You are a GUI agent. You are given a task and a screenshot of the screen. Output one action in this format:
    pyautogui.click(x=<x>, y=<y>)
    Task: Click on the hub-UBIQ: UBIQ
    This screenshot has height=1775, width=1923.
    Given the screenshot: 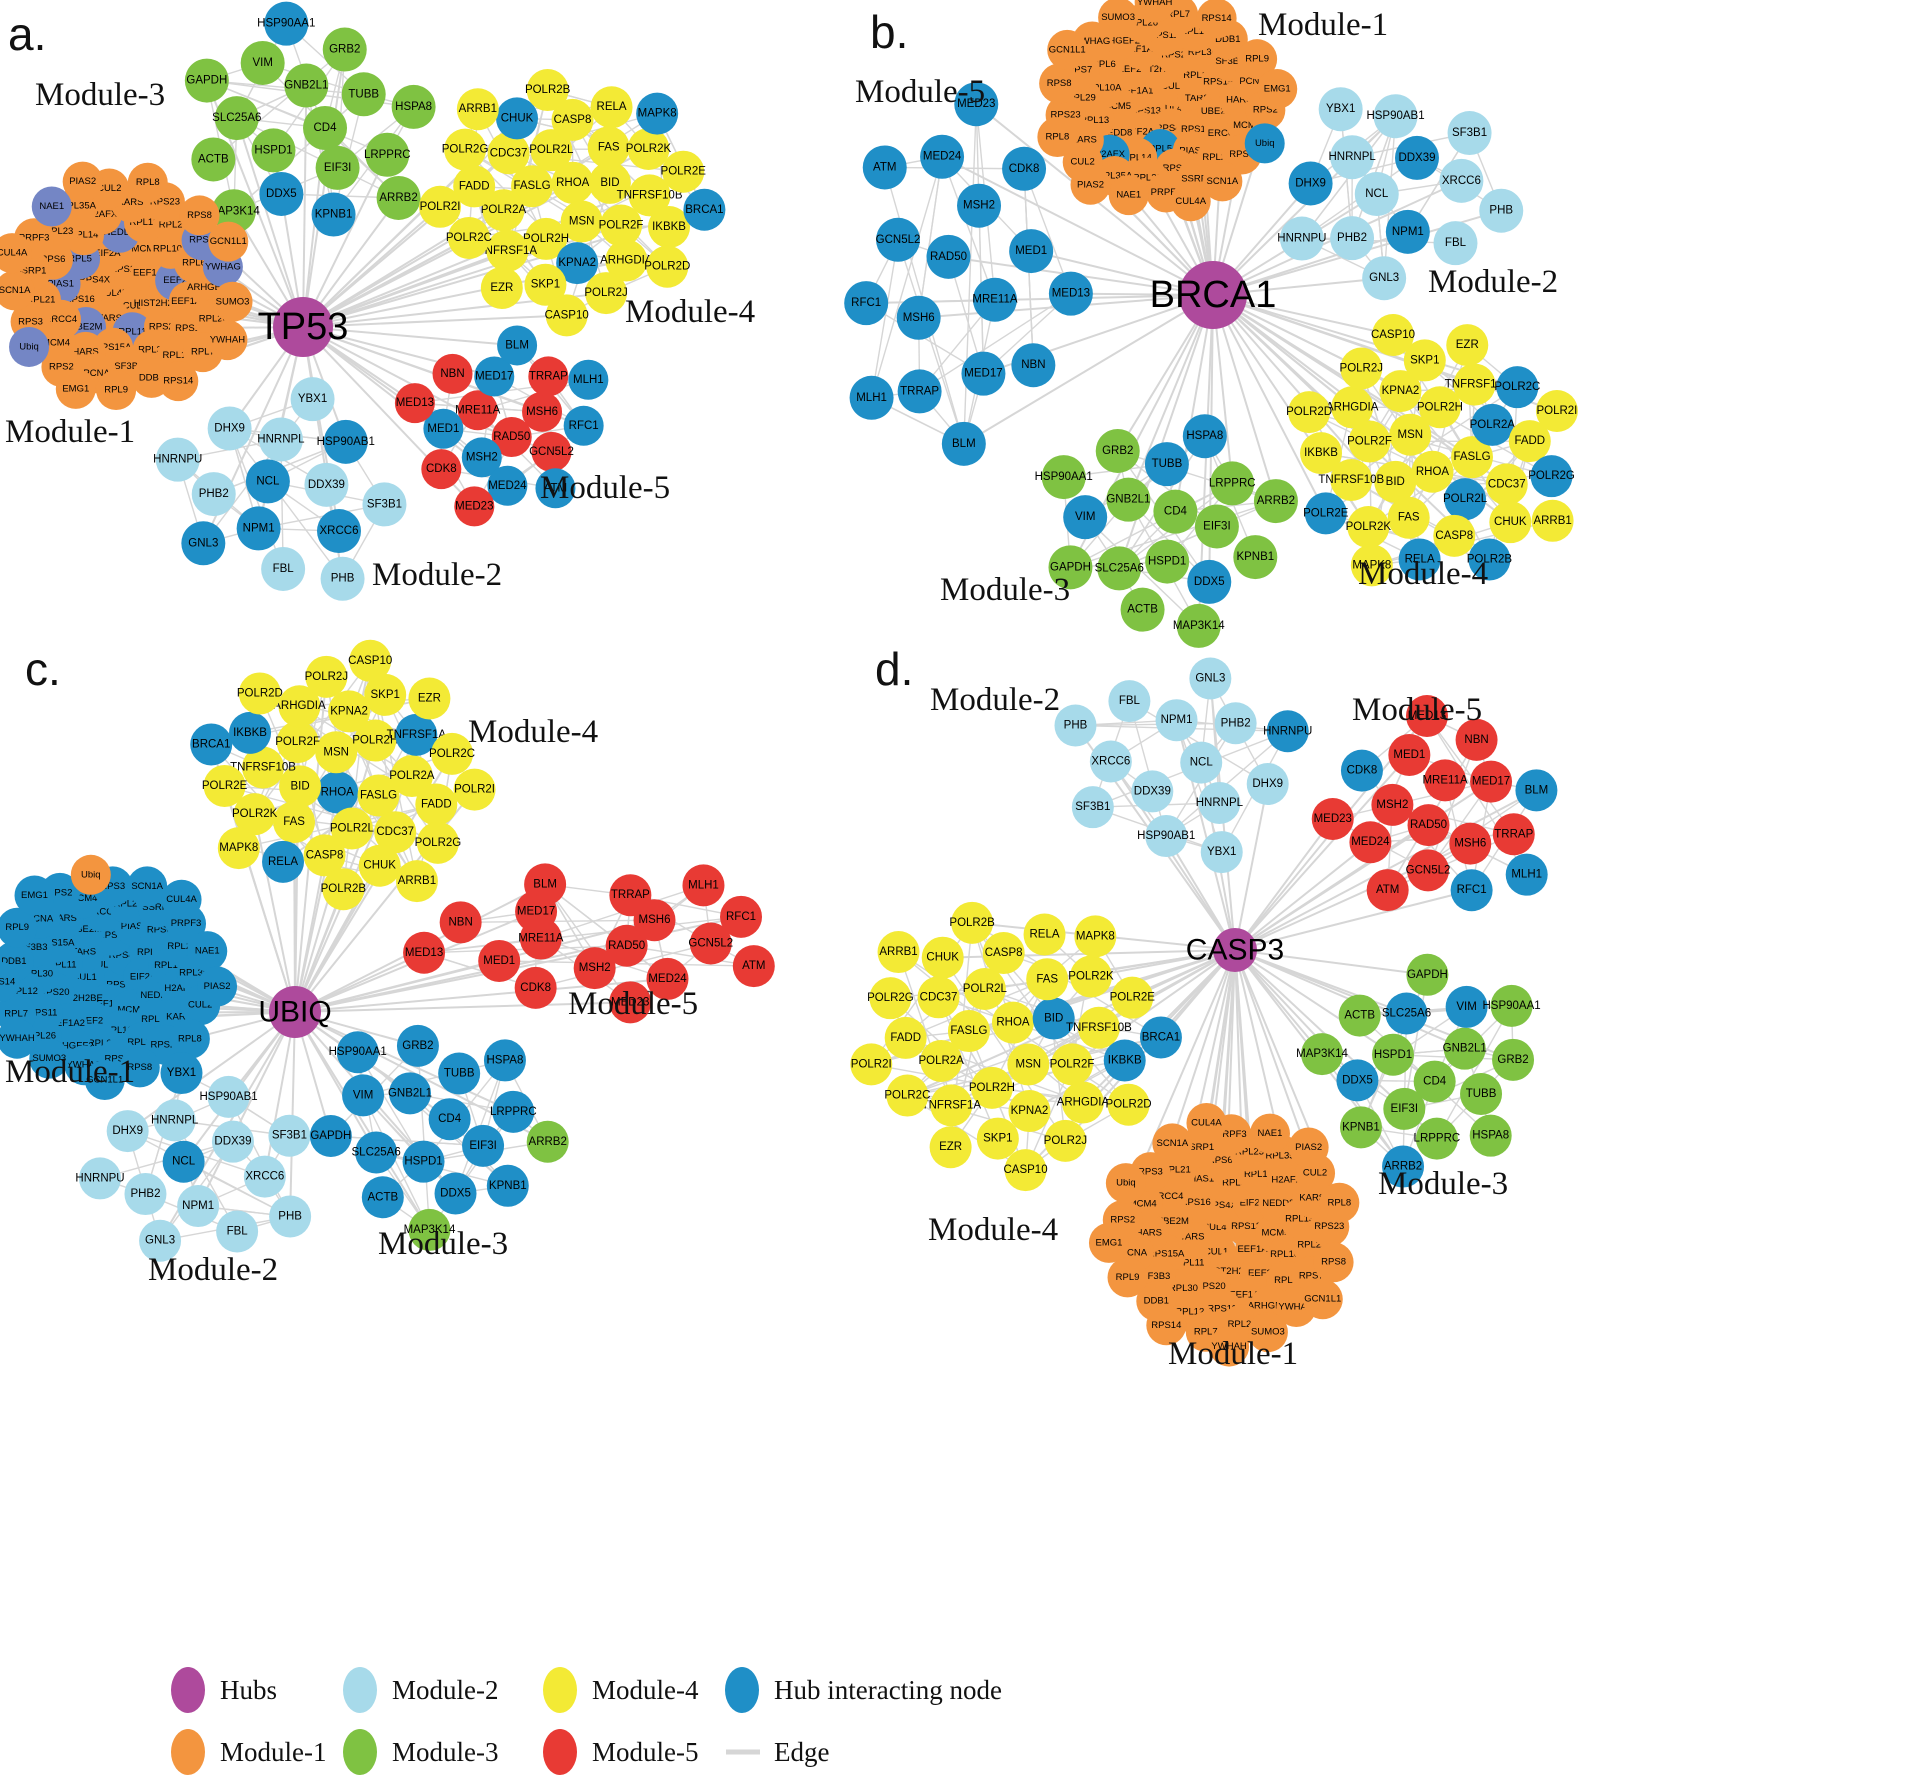 What is the action you would take?
    pyautogui.click(x=295, y=1012)
    